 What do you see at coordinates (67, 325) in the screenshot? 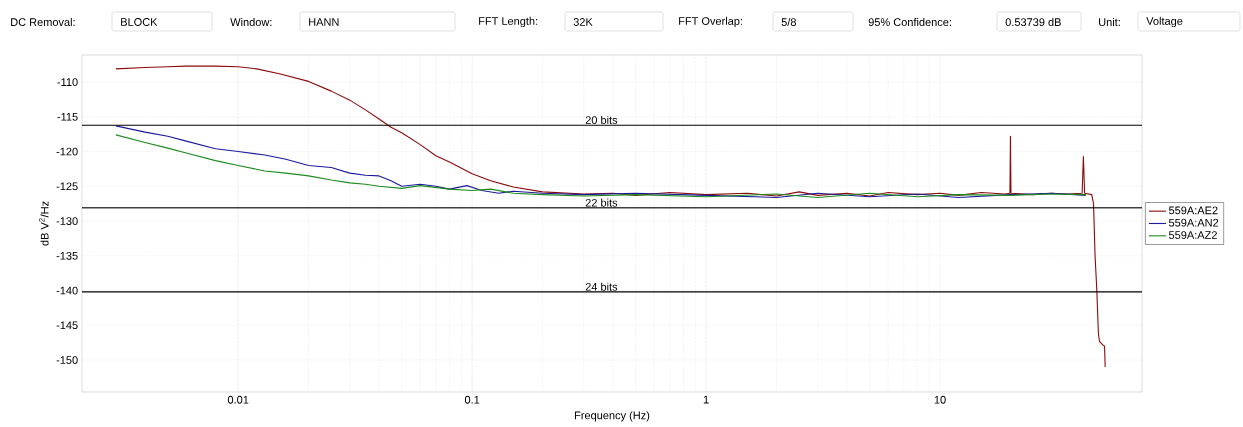
I see `y-tick-label: -145` at bounding box center [67, 325].